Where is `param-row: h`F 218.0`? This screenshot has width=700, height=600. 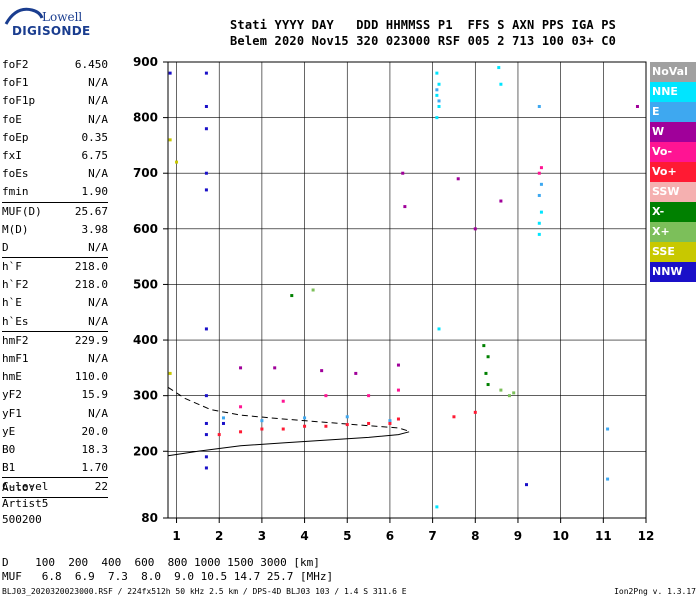
param-row: h`F 218.0 is located at coordinates (55, 267).